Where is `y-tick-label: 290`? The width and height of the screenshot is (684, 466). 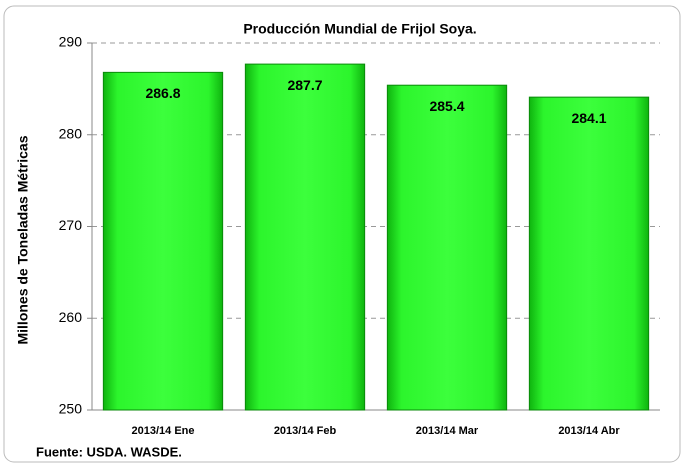 y-tick-label: 290 is located at coordinates (71, 42).